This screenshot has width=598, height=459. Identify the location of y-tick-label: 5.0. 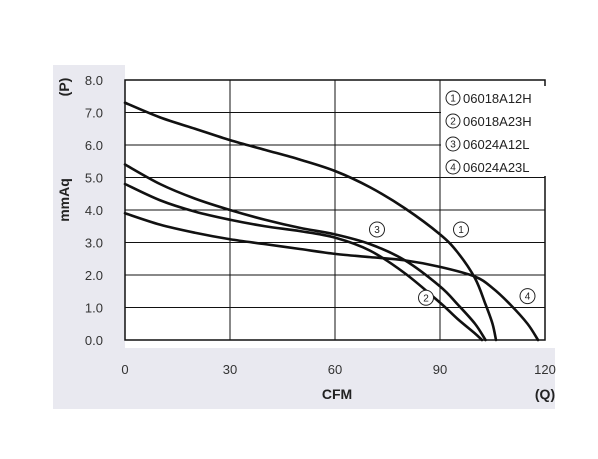
(94, 178).